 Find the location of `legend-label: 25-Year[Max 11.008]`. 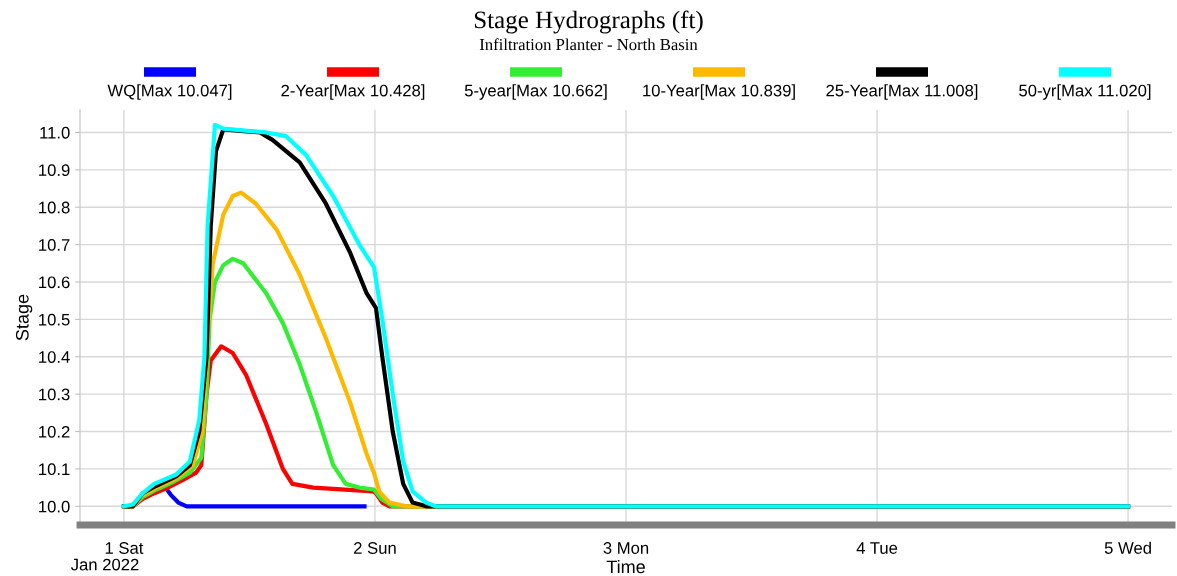

legend-label: 25-Year[Max 11.008] is located at coordinates (902, 92).